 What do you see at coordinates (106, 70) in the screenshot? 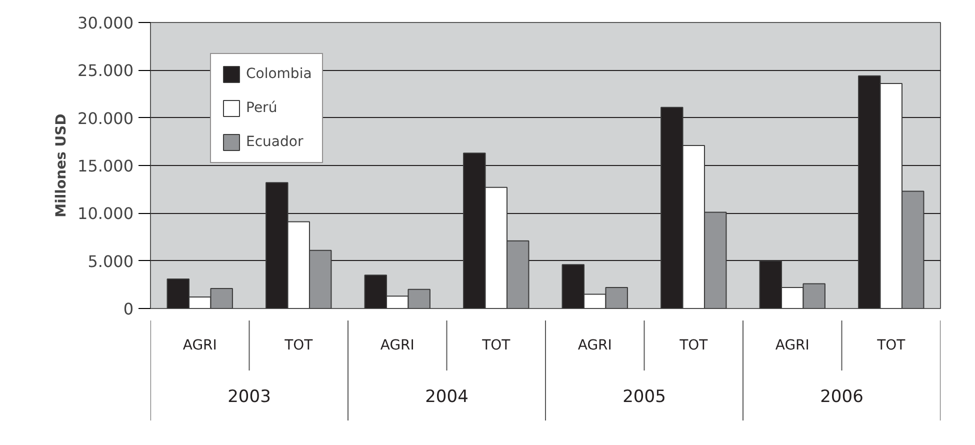
I see `y-tick-label: 25.000` at bounding box center [106, 70].